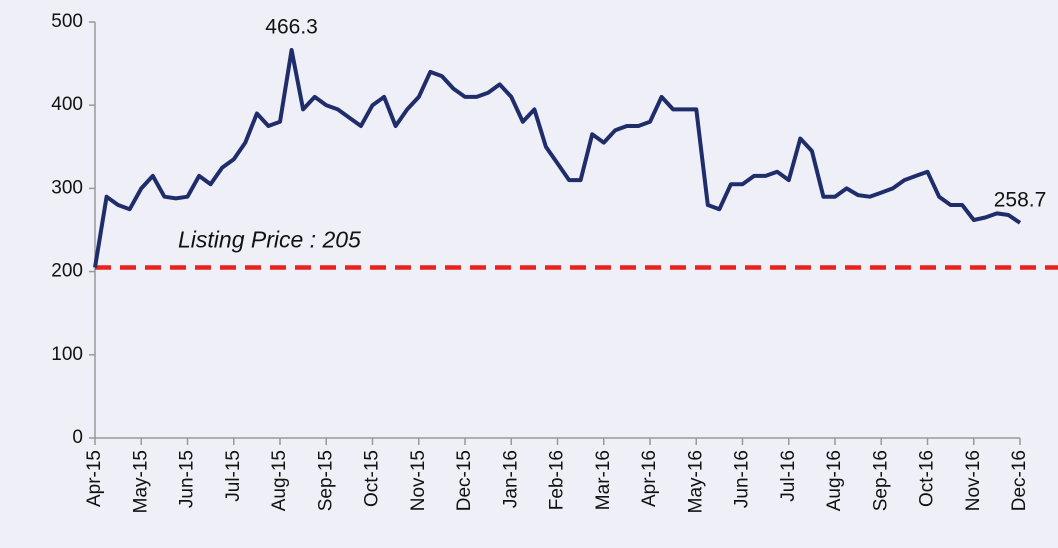  I want to click on y-tick-label: 500, so click(67, 21).